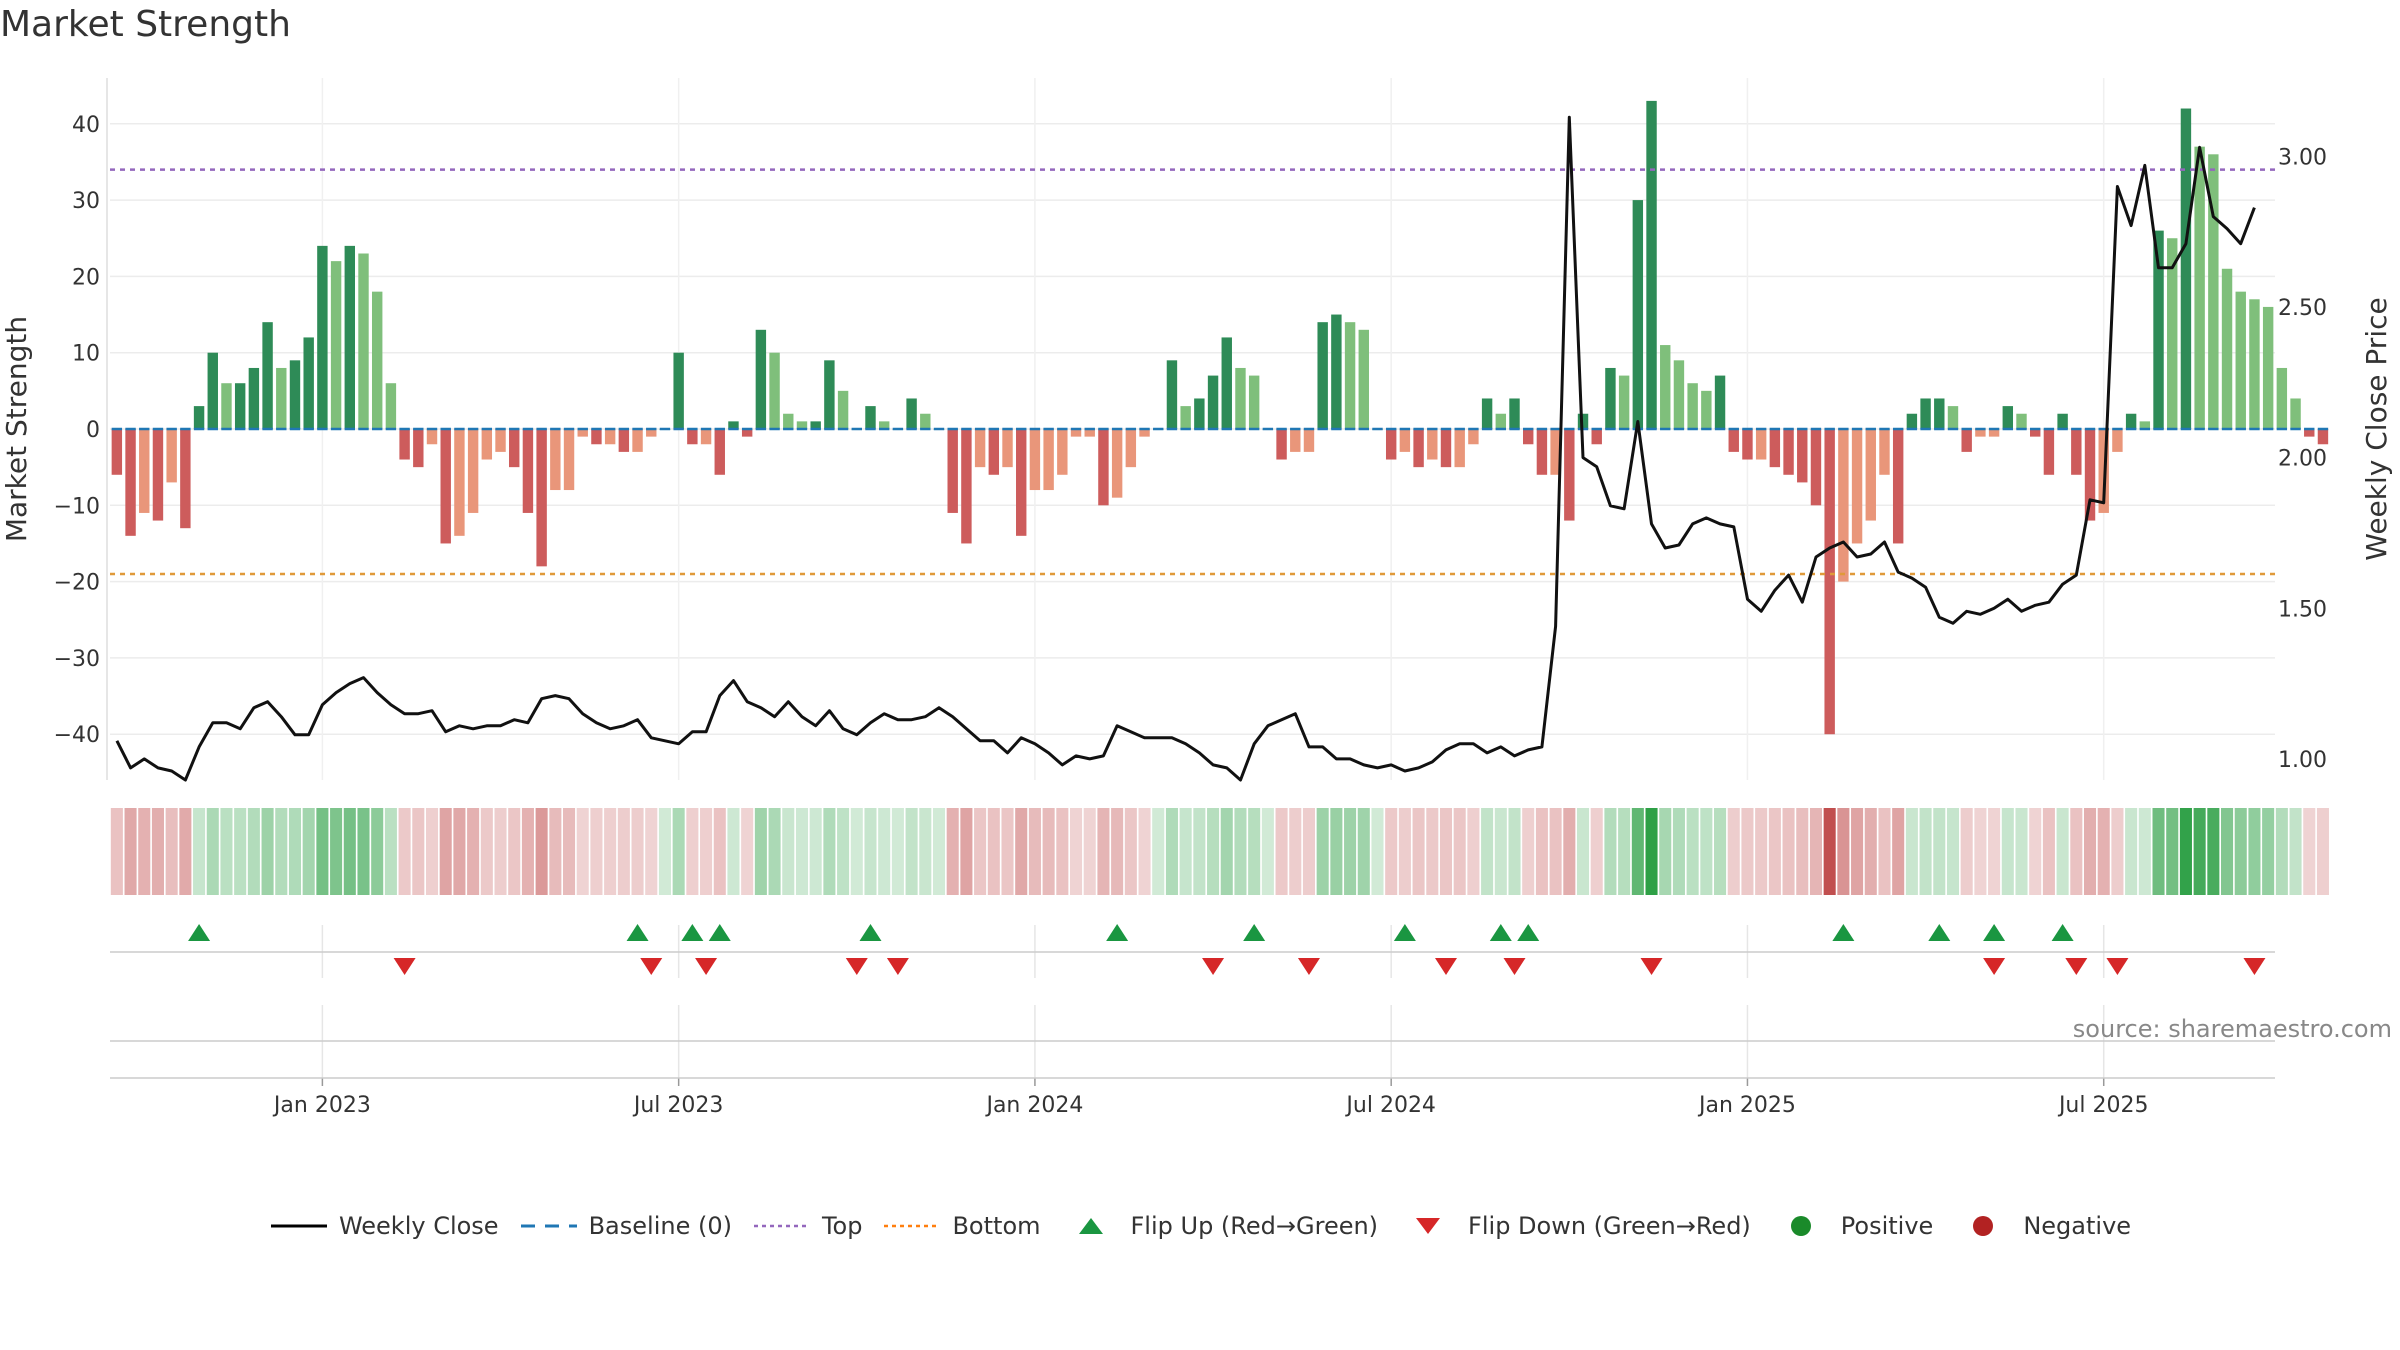  Describe the element at coordinates (2077, 1225) in the screenshot. I see `legend-label: Negative` at that location.